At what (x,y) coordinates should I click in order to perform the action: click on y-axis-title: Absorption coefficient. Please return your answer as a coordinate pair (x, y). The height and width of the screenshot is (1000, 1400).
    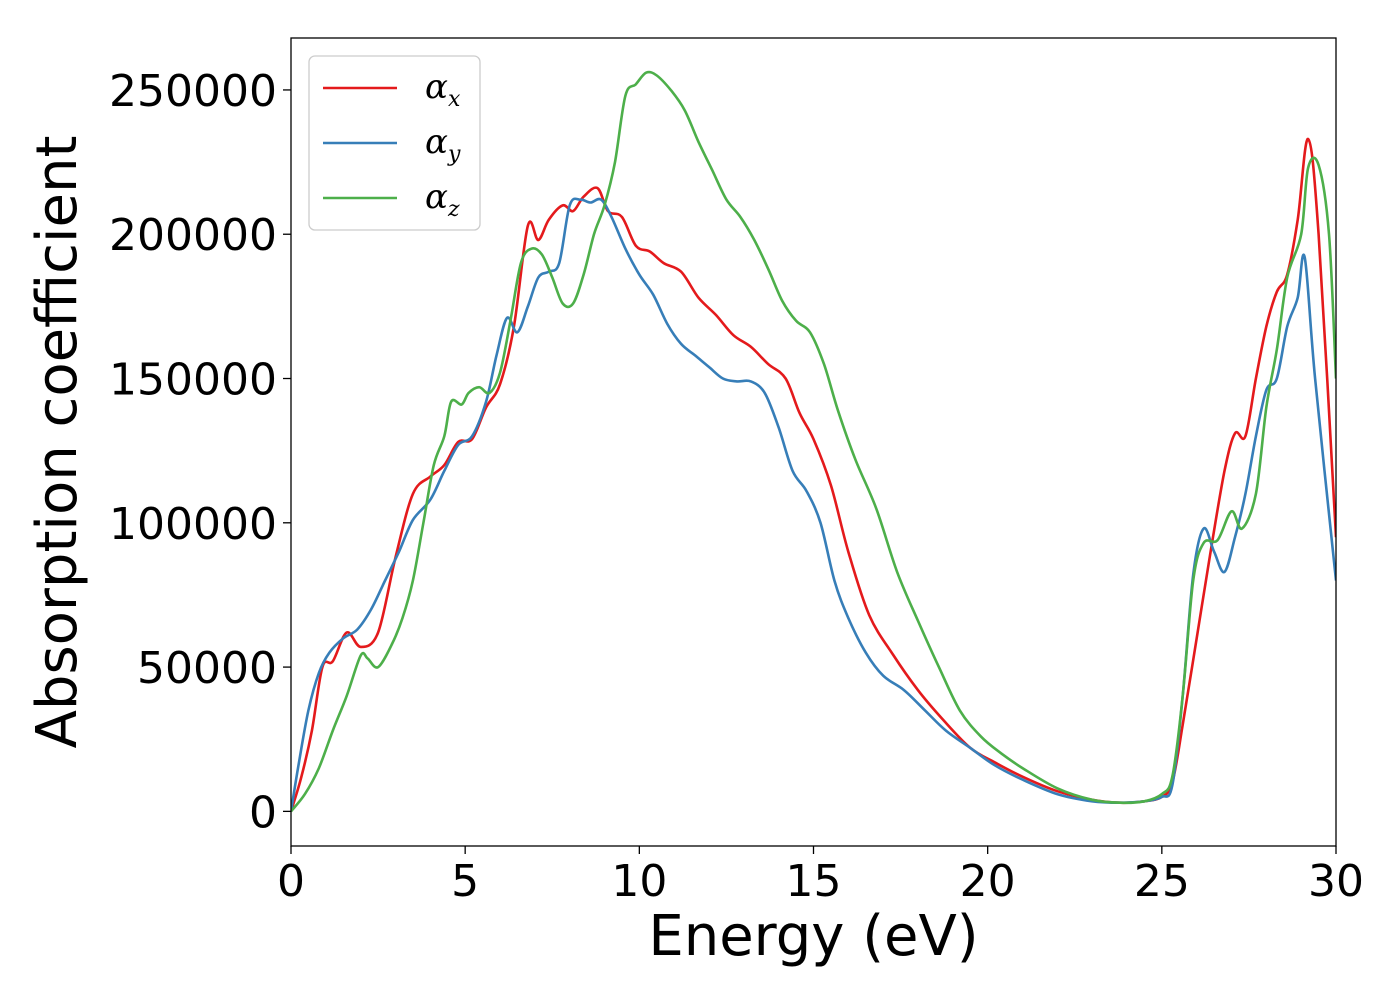
    Looking at the image, I should click on (57, 442).